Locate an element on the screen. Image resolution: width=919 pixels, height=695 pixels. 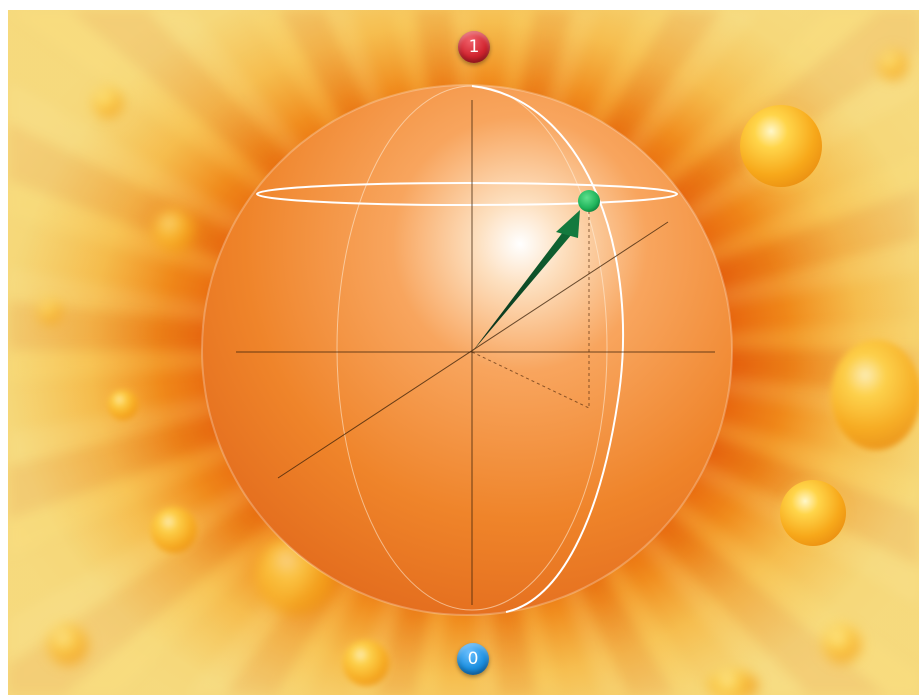
latitude-ring is located at coordinates (467, 194).